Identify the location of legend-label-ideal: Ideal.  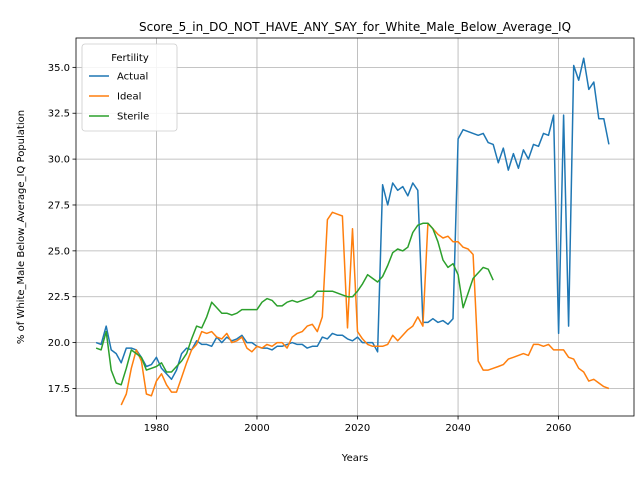
(129, 97).